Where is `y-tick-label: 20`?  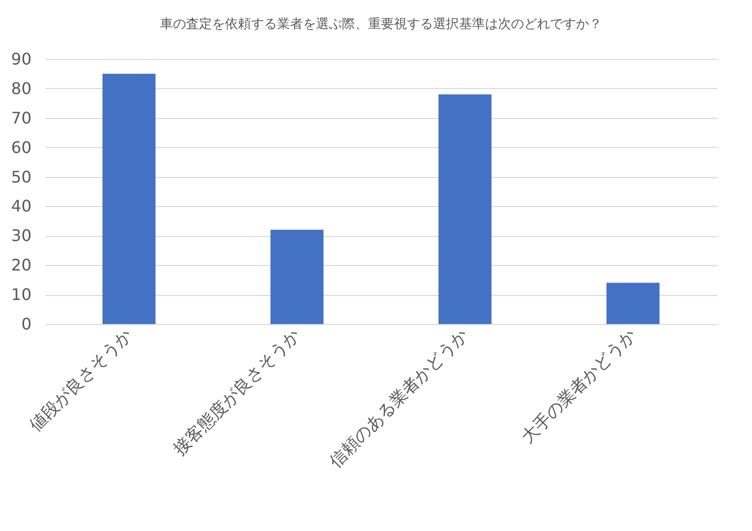 y-tick-label: 20 is located at coordinates (21, 265).